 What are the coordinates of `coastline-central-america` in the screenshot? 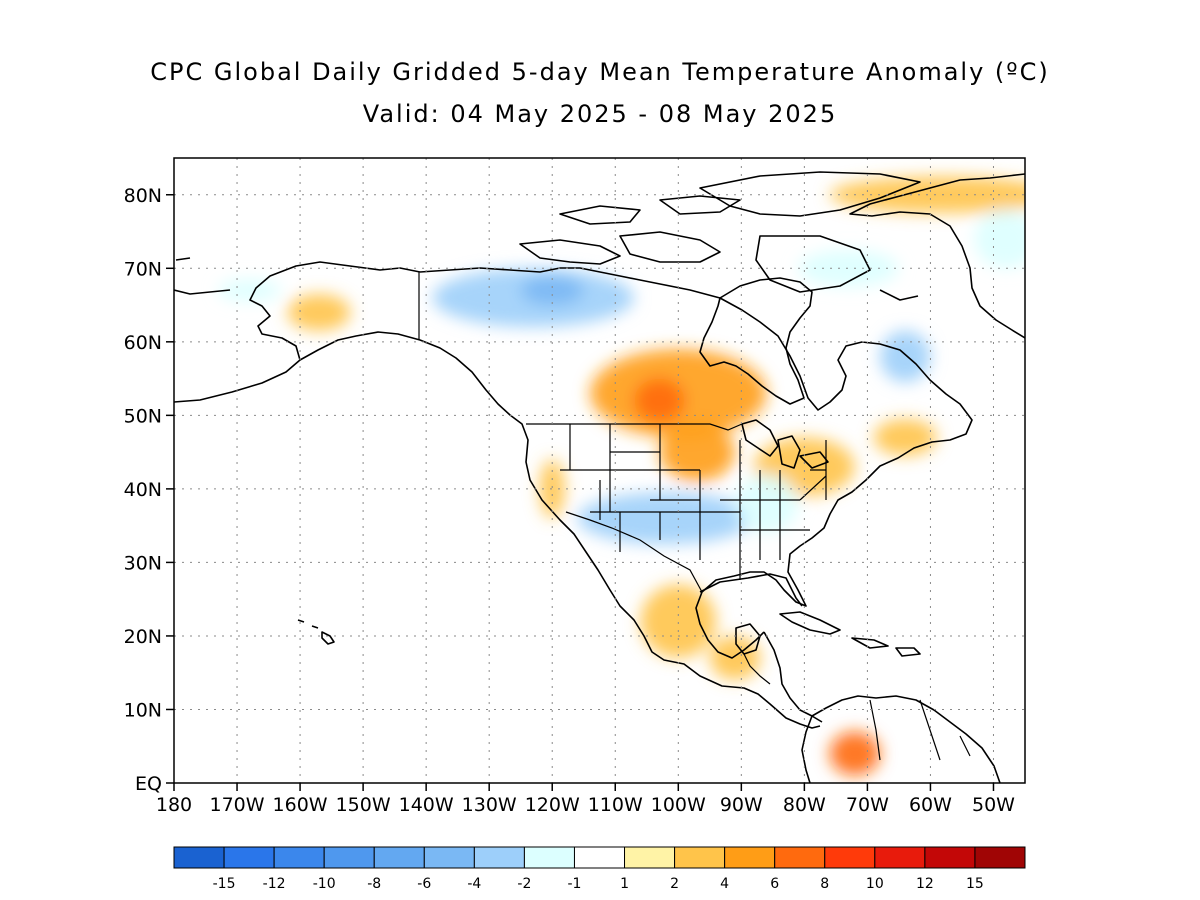 It's located at (793, 677).